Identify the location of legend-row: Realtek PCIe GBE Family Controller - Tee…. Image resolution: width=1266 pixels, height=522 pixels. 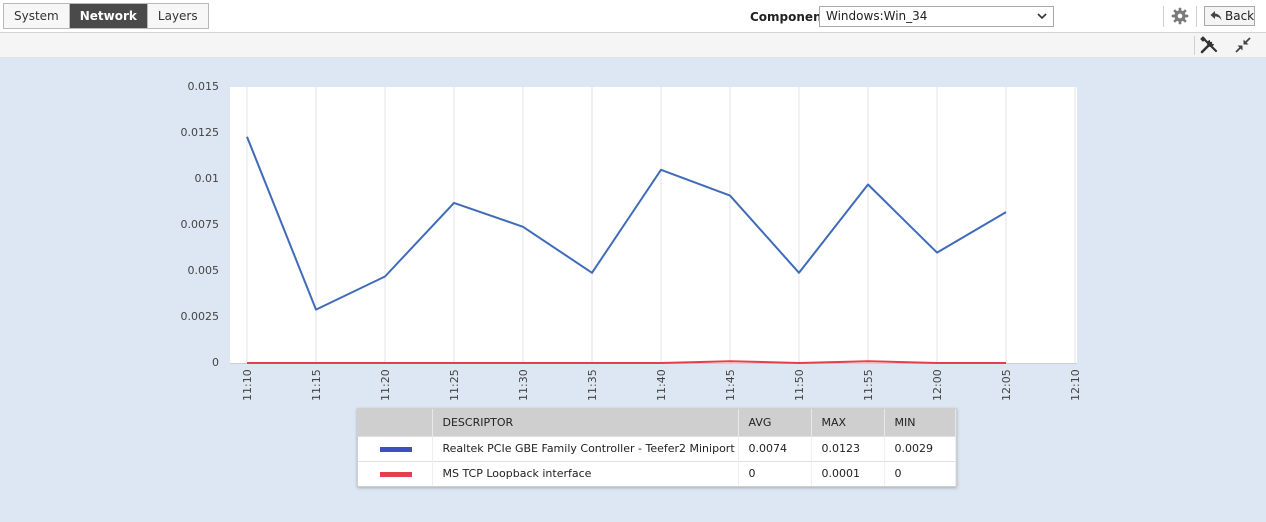
(657, 448).